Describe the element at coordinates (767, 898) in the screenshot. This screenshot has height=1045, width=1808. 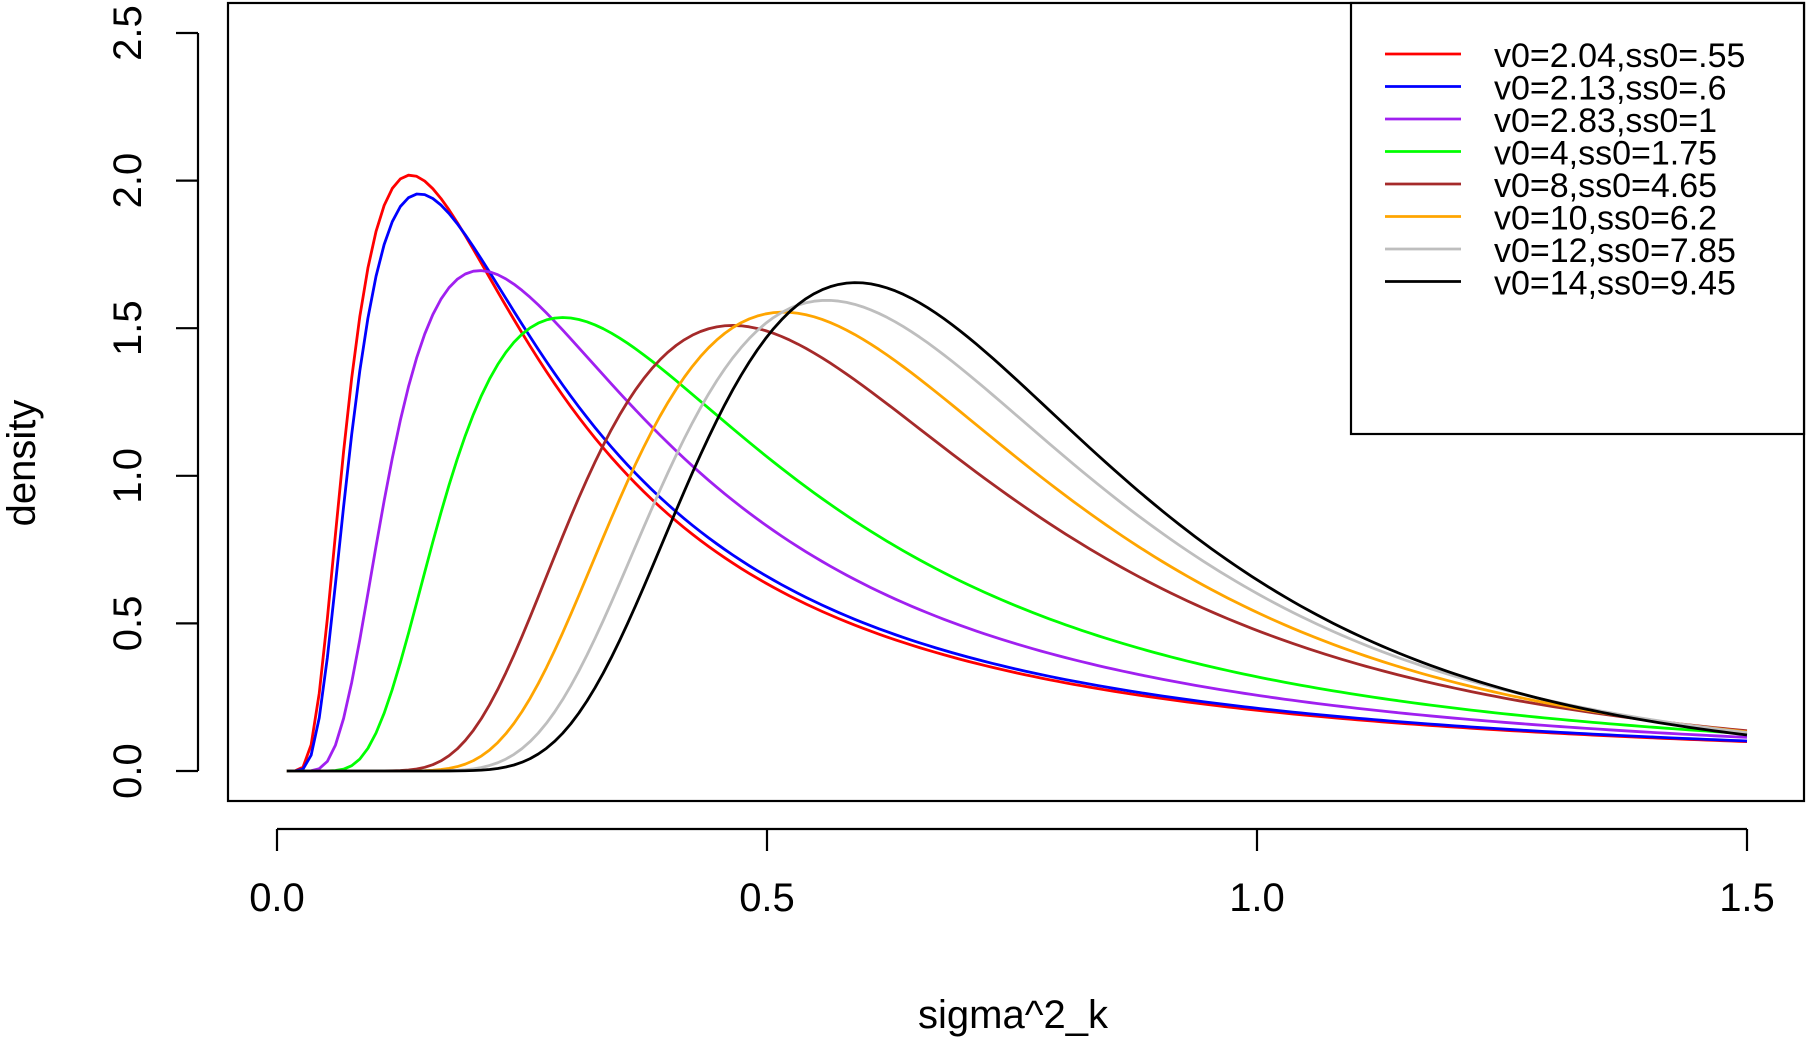
I see `x-tick-label: 0.5` at that location.